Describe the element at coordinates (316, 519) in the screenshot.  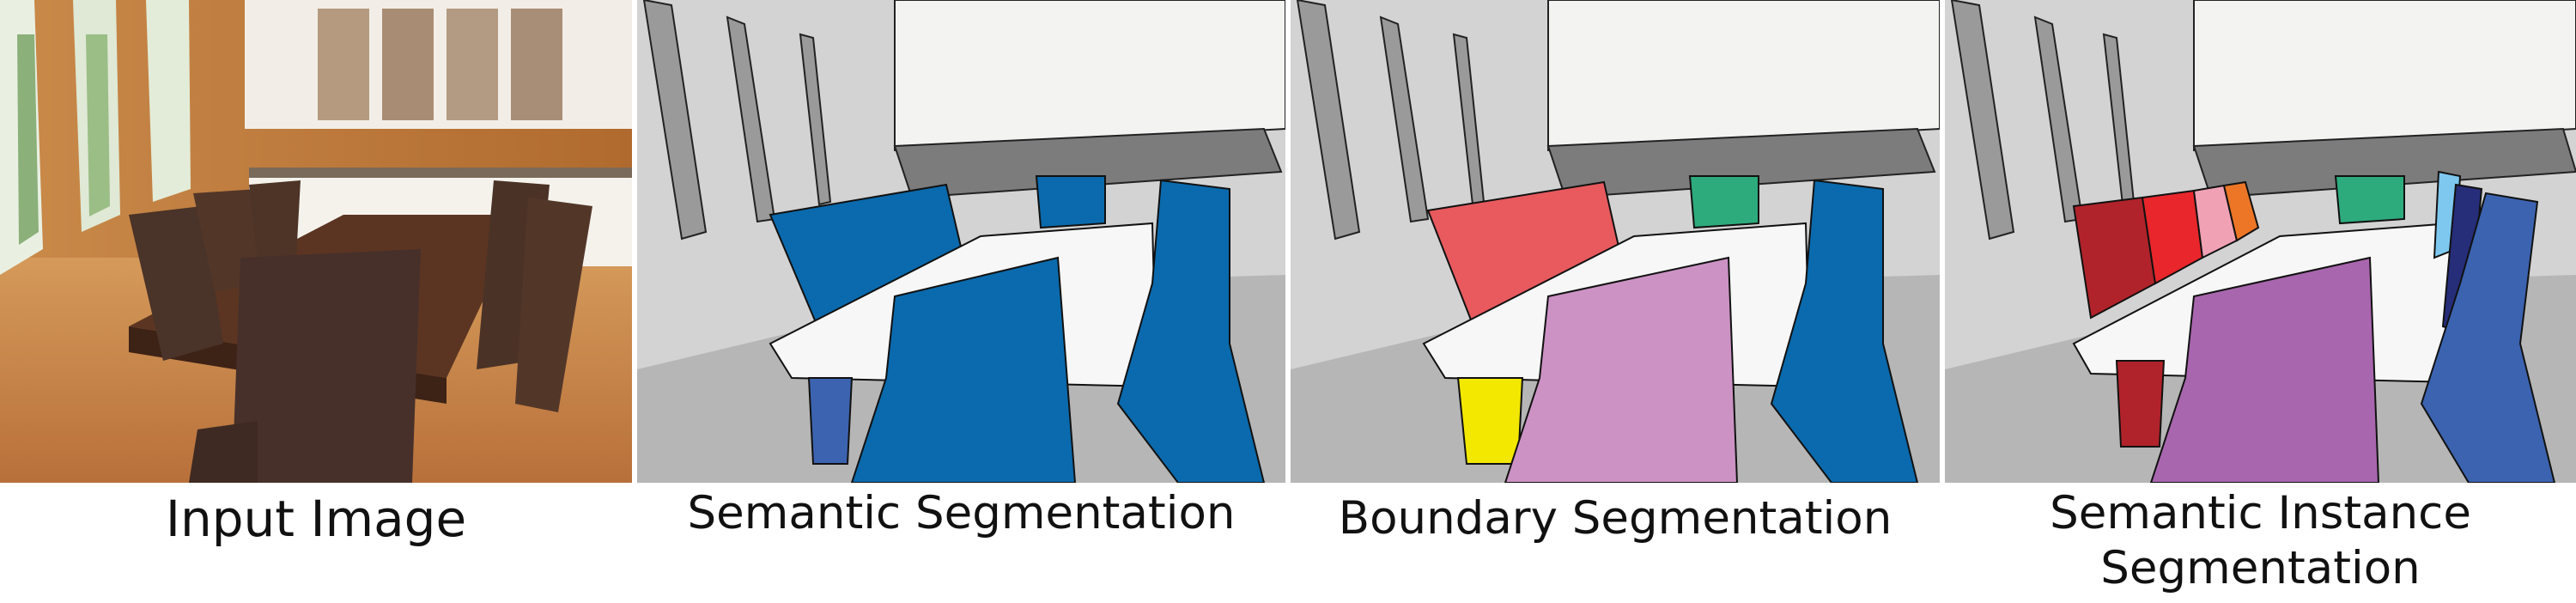
I see `caption-input-image: Input Image` at that location.